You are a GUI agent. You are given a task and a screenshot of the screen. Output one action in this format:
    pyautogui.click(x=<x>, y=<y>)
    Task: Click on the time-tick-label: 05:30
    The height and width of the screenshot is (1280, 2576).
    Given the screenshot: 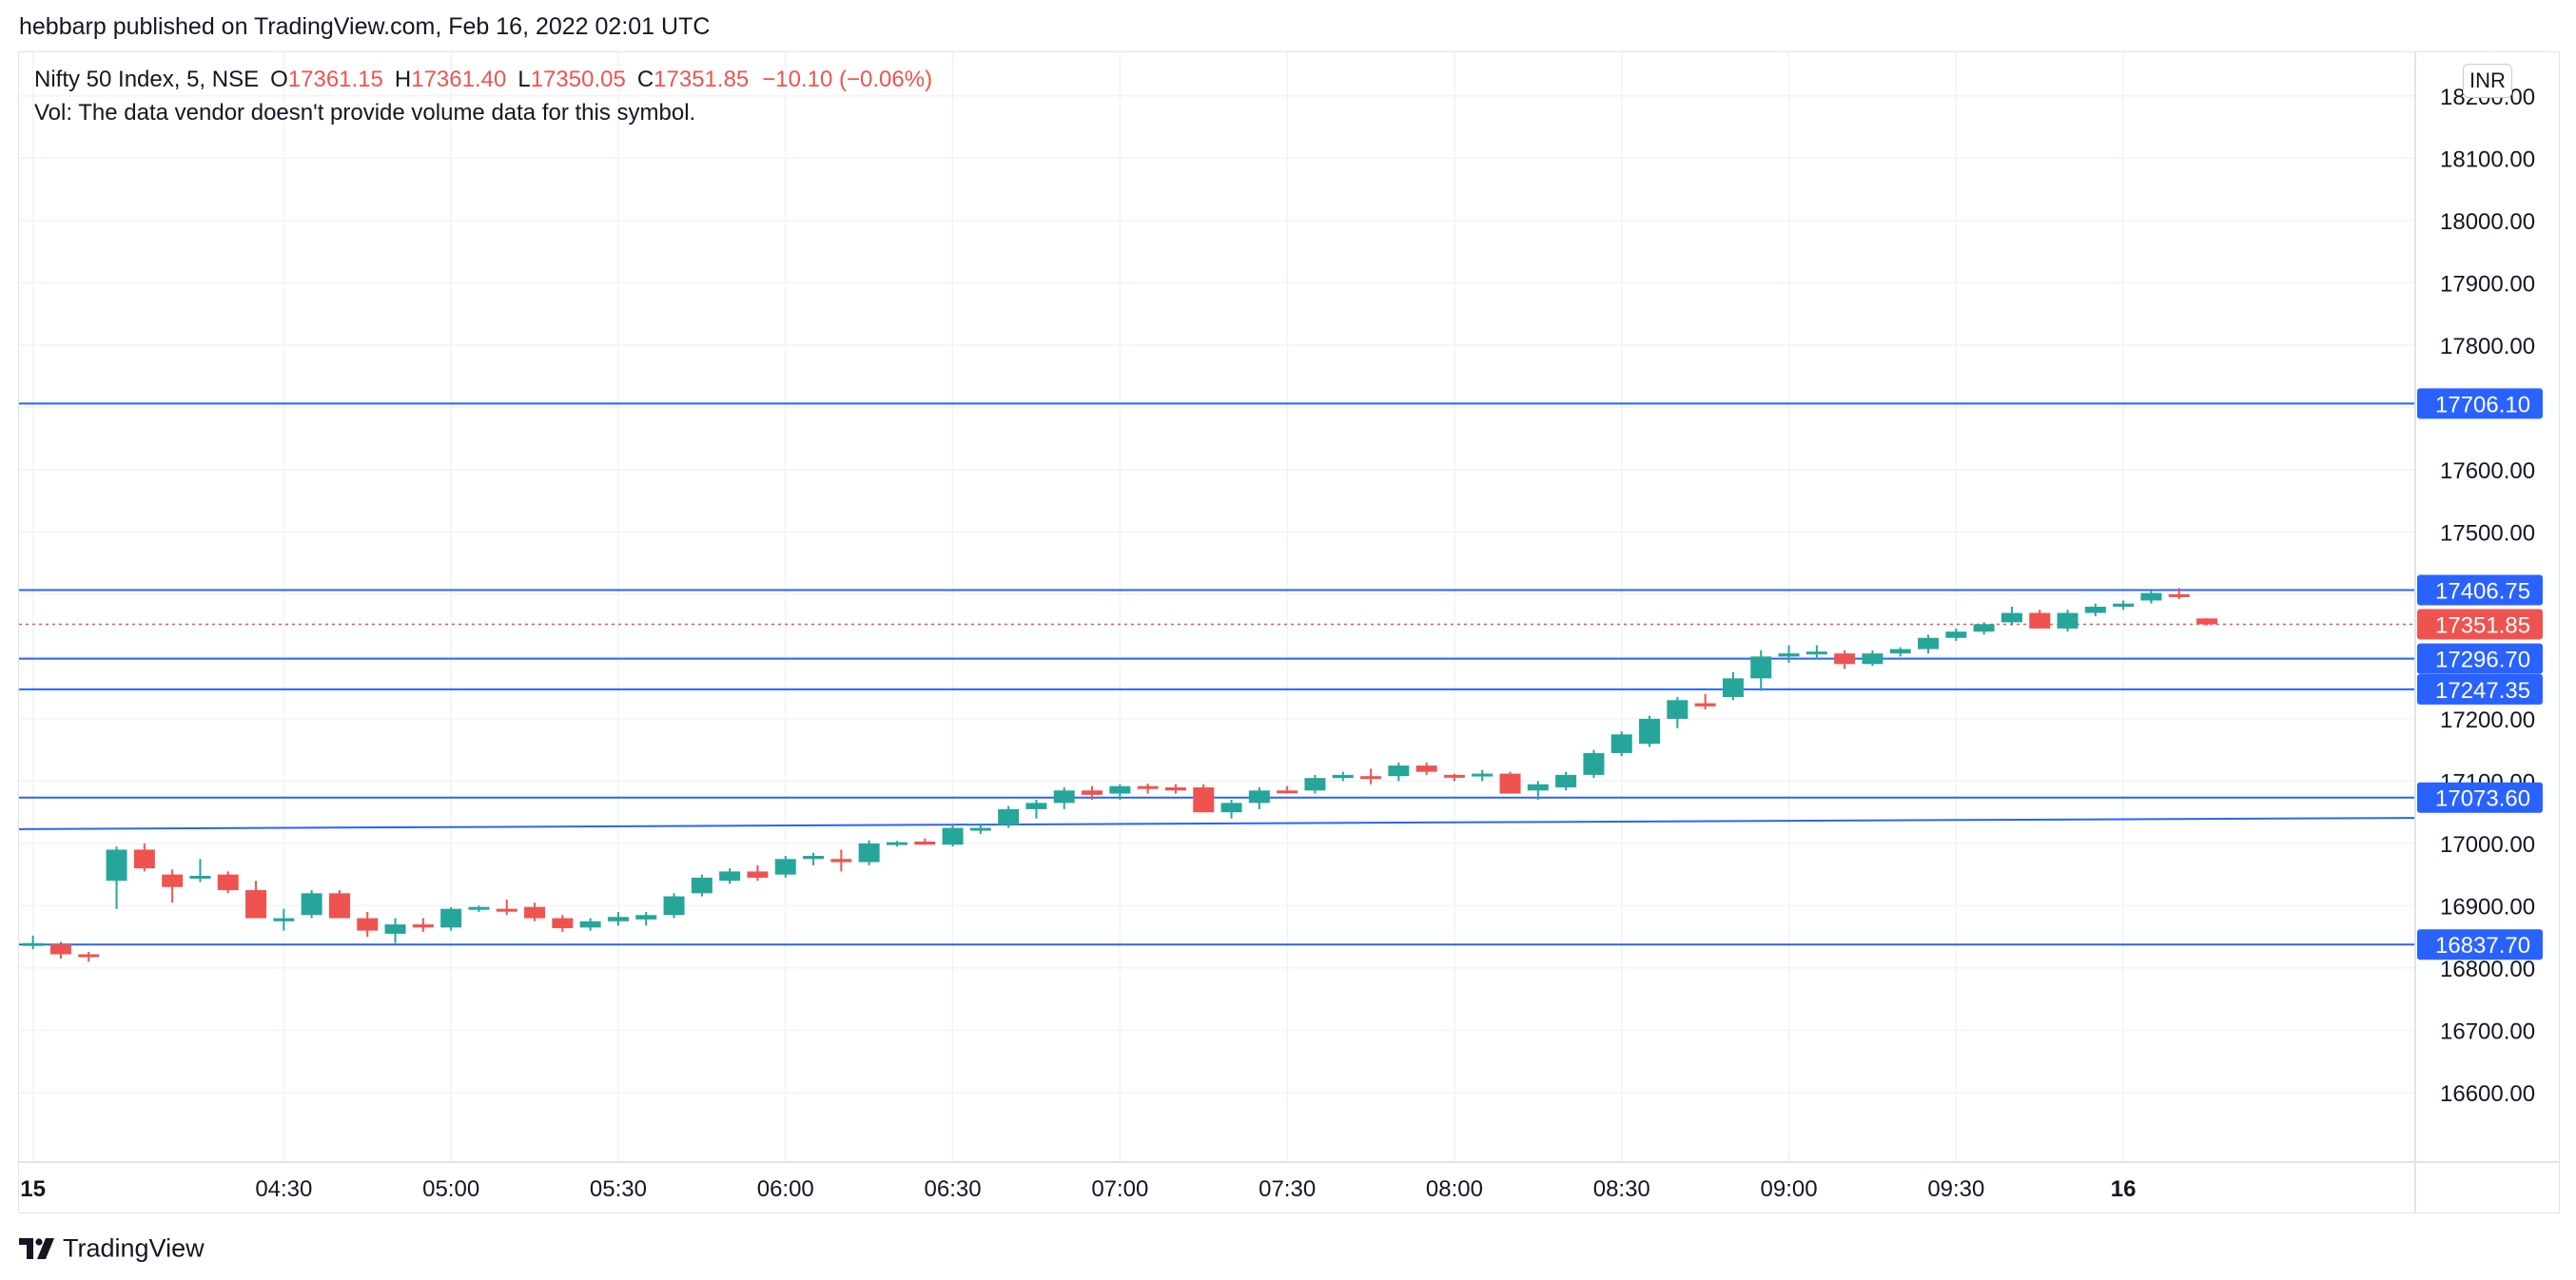 What is the action you would take?
    pyautogui.click(x=618, y=1189)
    